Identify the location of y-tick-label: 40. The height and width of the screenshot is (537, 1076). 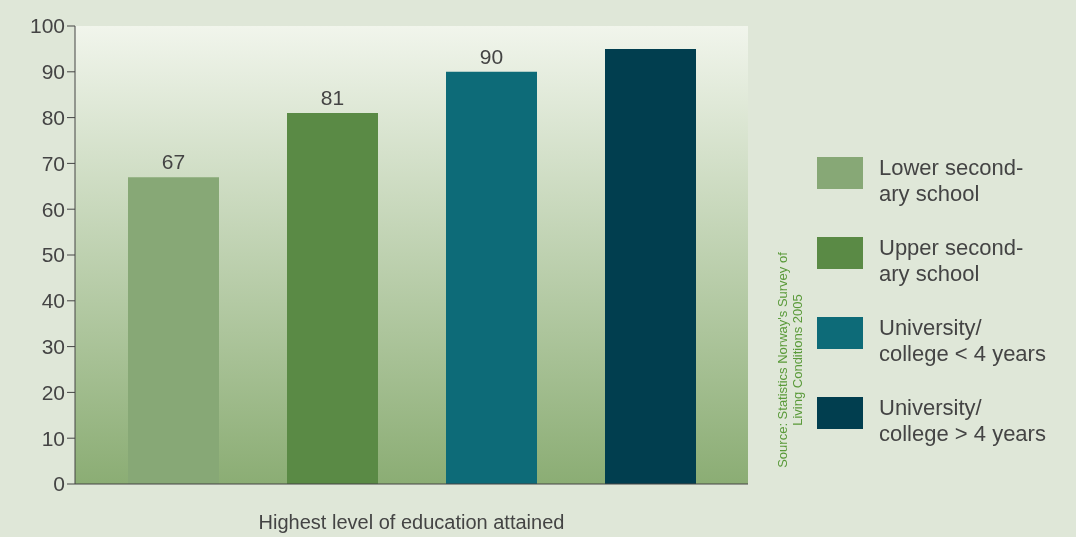
(53, 301).